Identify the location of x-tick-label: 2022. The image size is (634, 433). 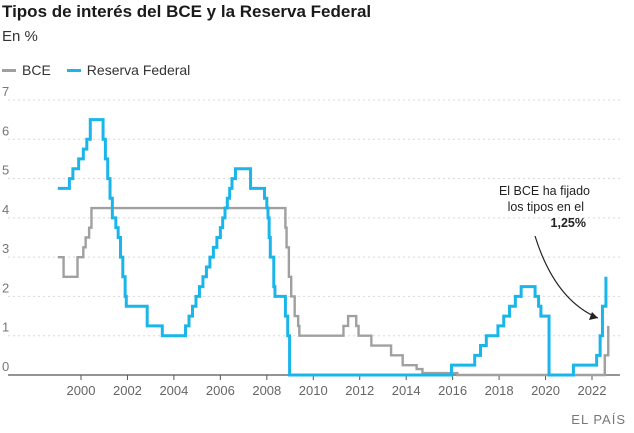
(592, 390).